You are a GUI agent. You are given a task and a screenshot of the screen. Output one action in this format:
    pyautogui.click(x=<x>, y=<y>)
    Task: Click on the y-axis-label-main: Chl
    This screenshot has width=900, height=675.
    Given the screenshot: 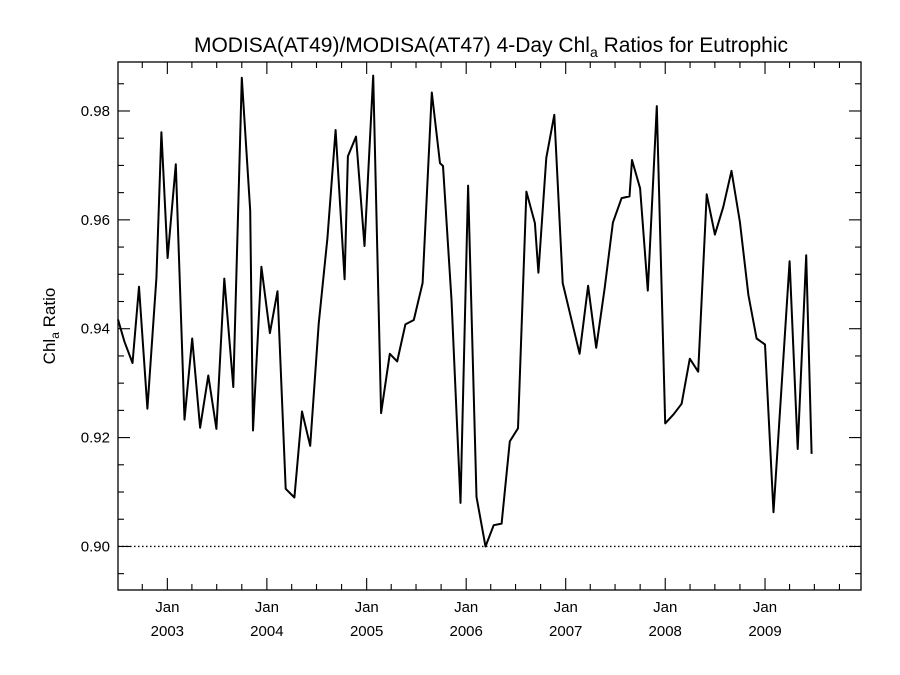 What is the action you would take?
    pyautogui.click(x=49, y=352)
    